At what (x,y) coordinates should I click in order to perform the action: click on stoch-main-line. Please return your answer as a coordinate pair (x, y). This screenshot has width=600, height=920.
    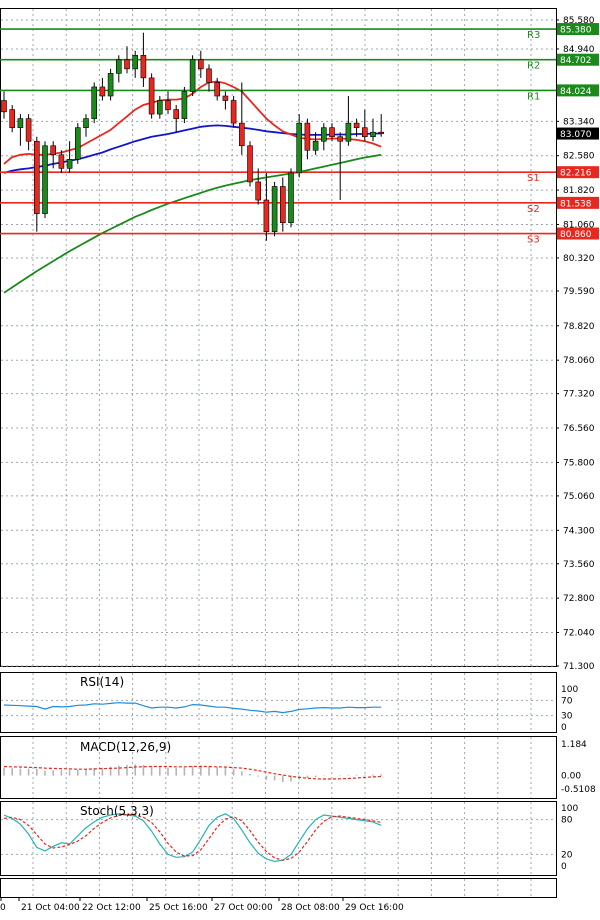
    Looking at the image, I should click on (192, 838).